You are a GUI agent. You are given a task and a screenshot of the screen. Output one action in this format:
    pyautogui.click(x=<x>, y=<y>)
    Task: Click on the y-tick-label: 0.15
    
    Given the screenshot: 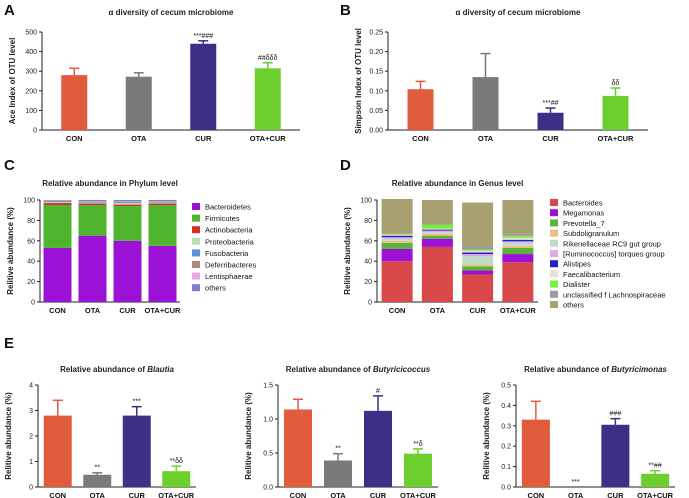 What is the action you would take?
    pyautogui.click(x=376, y=72)
    